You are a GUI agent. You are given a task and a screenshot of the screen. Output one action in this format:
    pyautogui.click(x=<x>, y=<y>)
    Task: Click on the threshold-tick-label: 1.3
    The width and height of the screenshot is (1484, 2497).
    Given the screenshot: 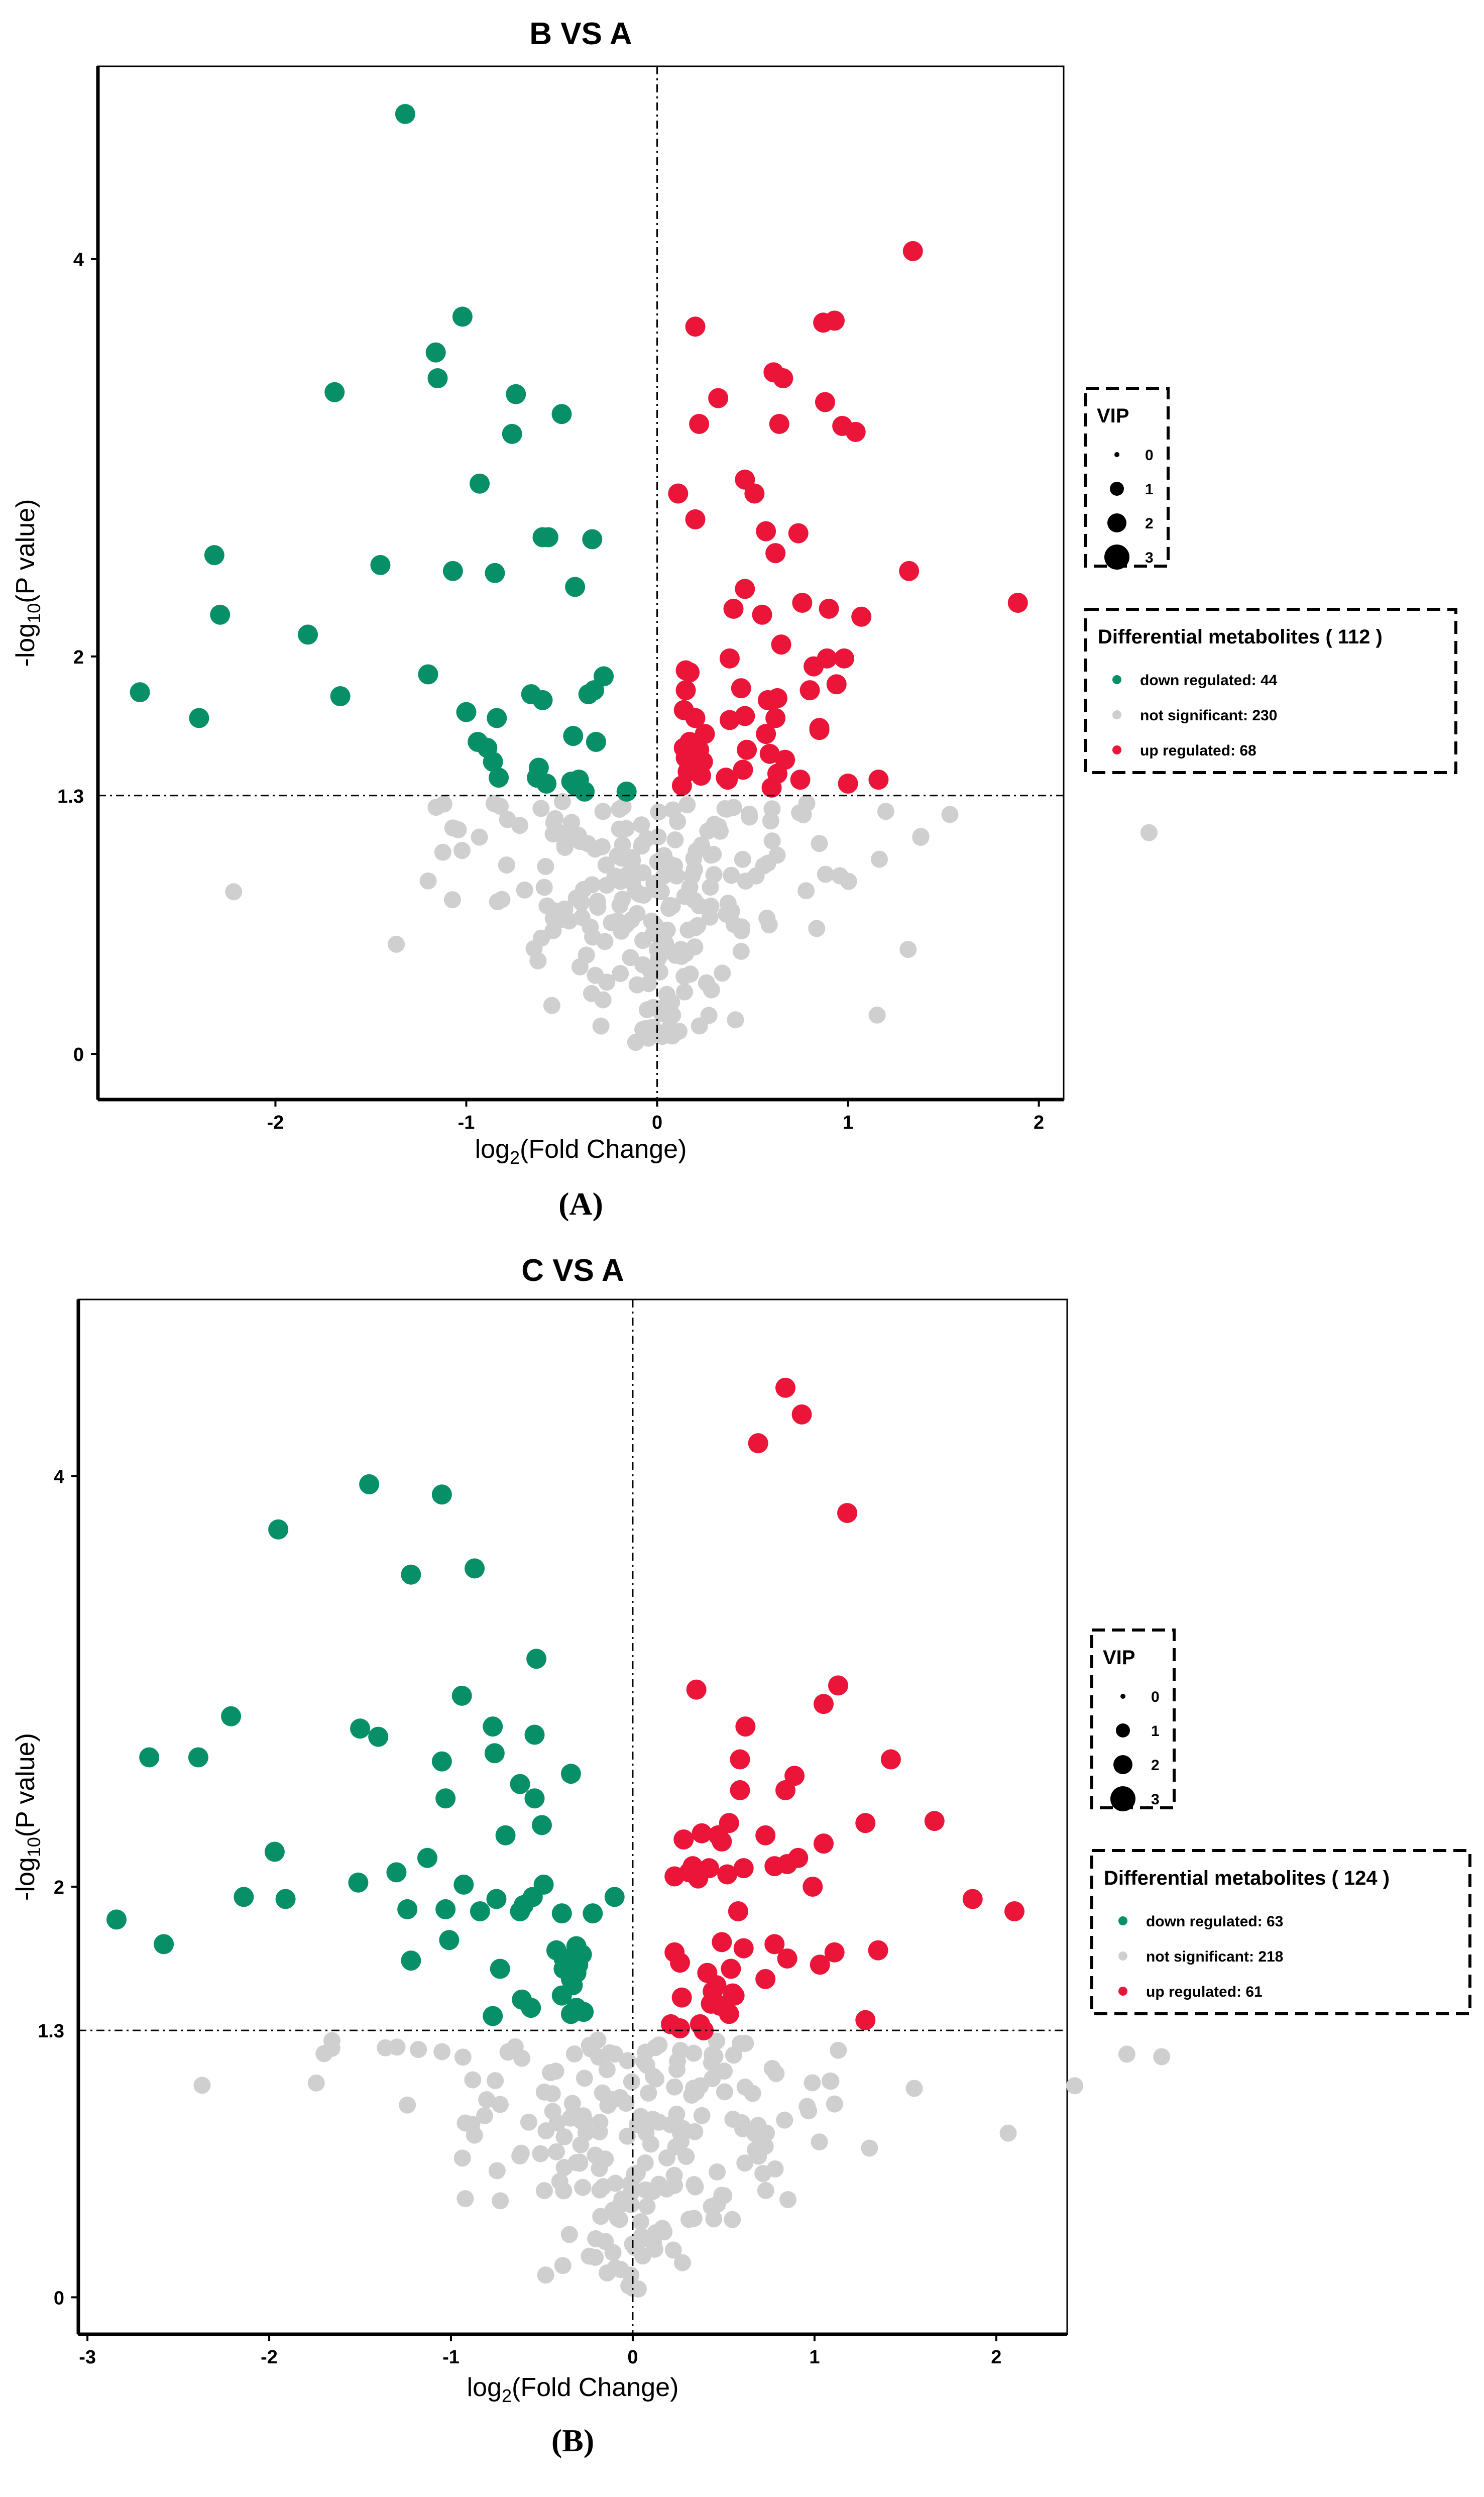 What is the action you would take?
    pyautogui.click(x=51, y=2031)
    